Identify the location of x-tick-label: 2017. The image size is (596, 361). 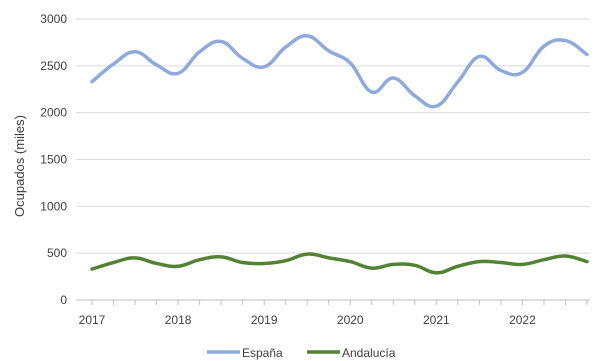
(92, 320).